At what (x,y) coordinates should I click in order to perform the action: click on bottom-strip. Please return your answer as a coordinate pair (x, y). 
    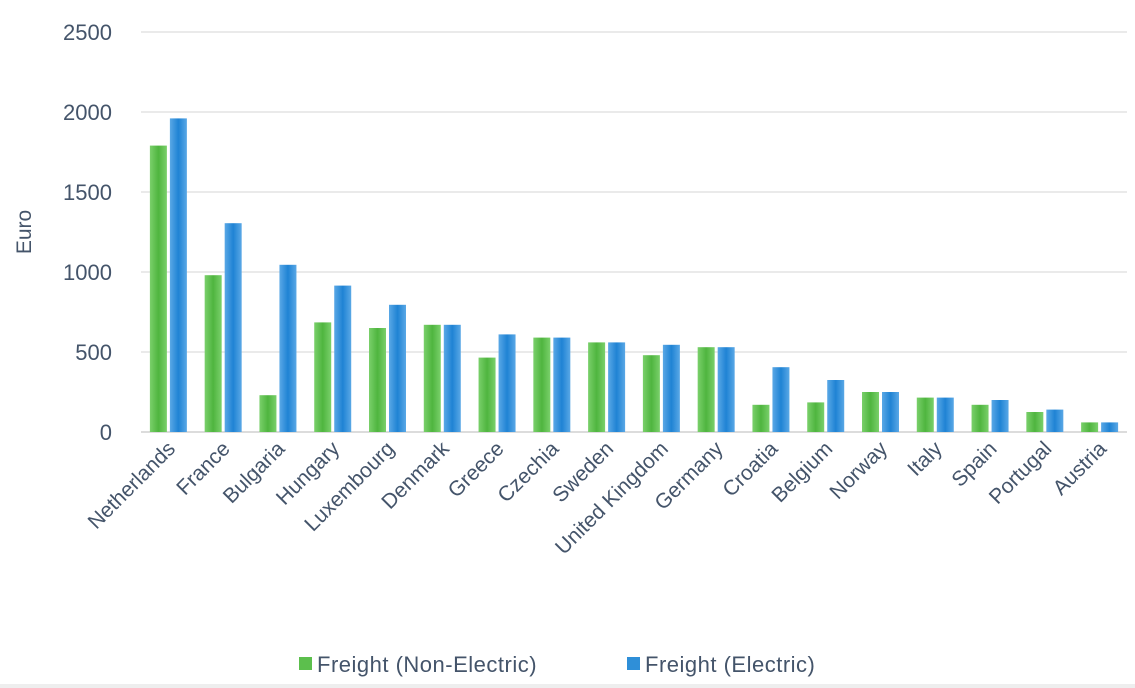
    Looking at the image, I should click on (567, 686).